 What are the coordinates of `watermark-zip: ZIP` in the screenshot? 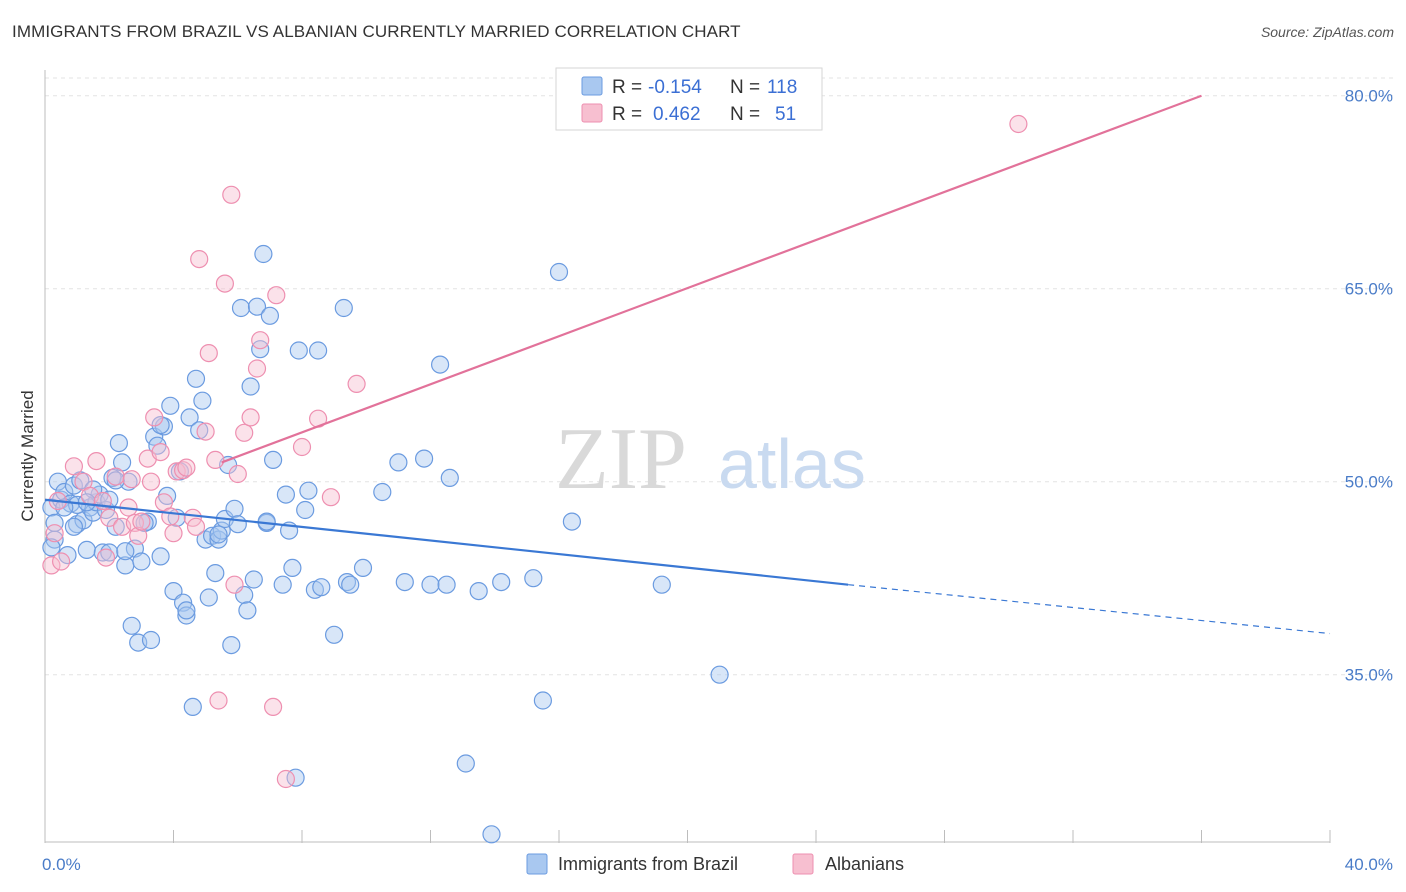 It's located at (621, 459).